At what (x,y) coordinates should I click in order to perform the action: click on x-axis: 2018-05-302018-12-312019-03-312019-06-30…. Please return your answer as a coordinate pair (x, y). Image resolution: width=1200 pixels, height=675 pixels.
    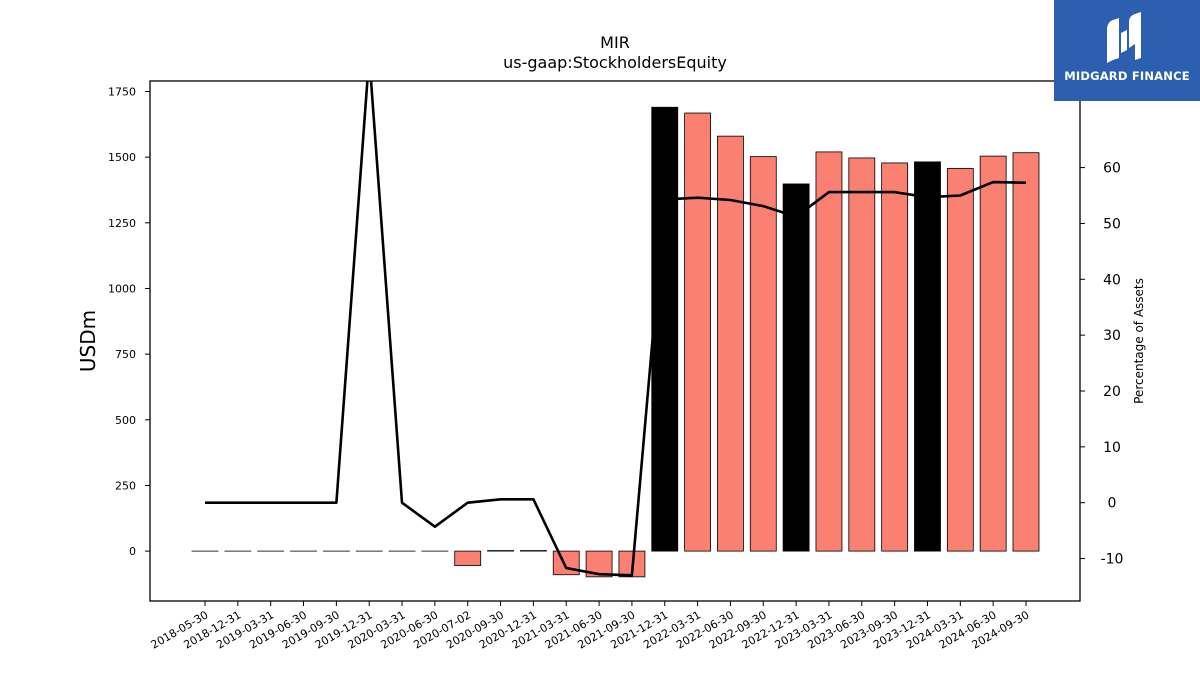
    Looking at the image, I should click on (590, 626).